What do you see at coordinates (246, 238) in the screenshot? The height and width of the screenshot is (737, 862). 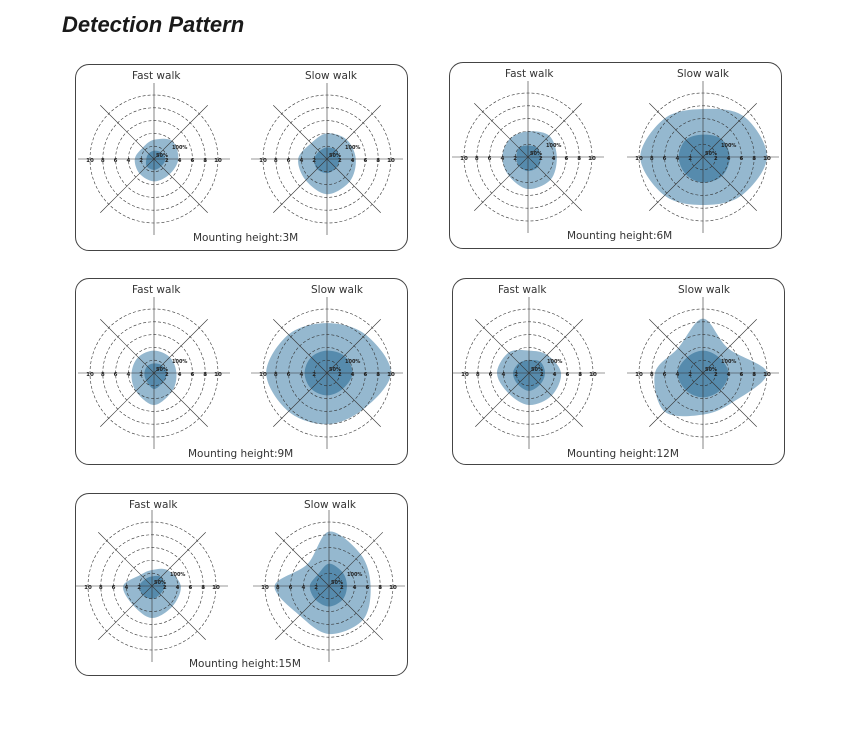 I see `mounting-height-label: Mounting height:3M` at bounding box center [246, 238].